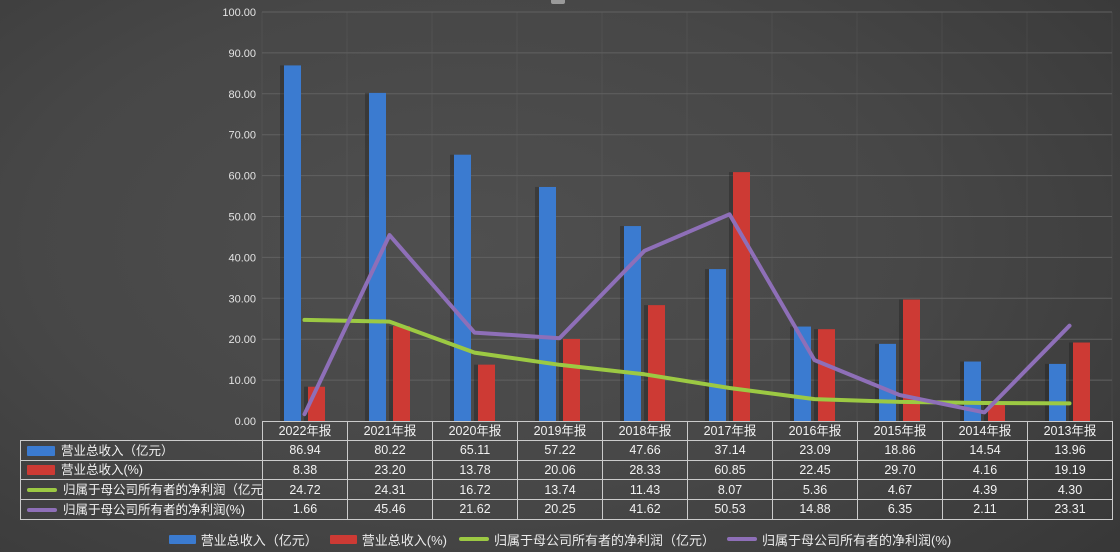 The height and width of the screenshot is (552, 1120). I want to click on y-tick-label: 30.00, so click(242, 299).